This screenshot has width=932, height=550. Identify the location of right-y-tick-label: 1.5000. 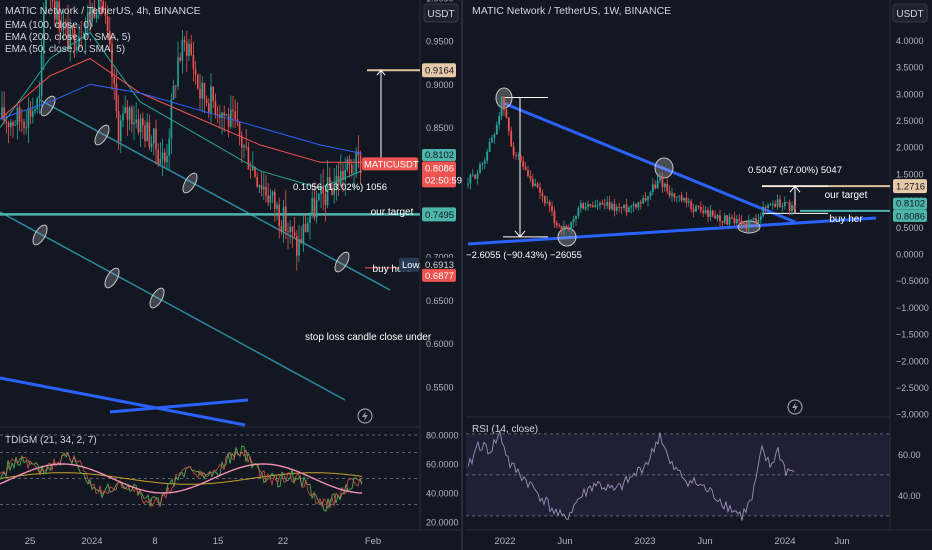
(910, 174).